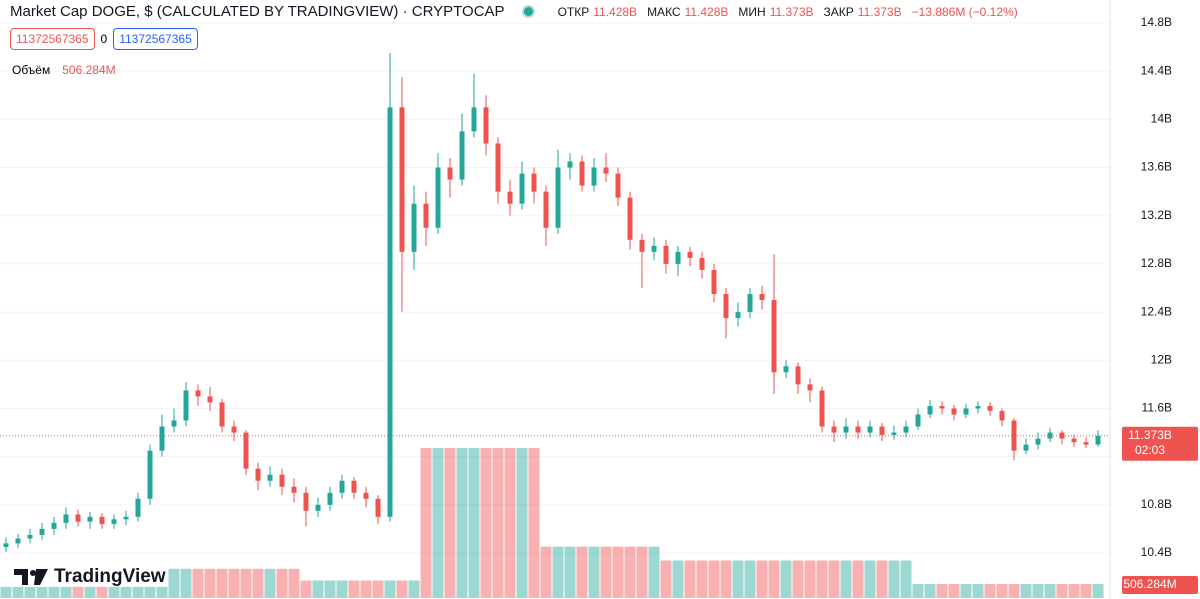 This screenshot has width=1200, height=599. What do you see at coordinates (1156, 70) in the screenshot?
I see `y-tick-label: 14.4B` at bounding box center [1156, 70].